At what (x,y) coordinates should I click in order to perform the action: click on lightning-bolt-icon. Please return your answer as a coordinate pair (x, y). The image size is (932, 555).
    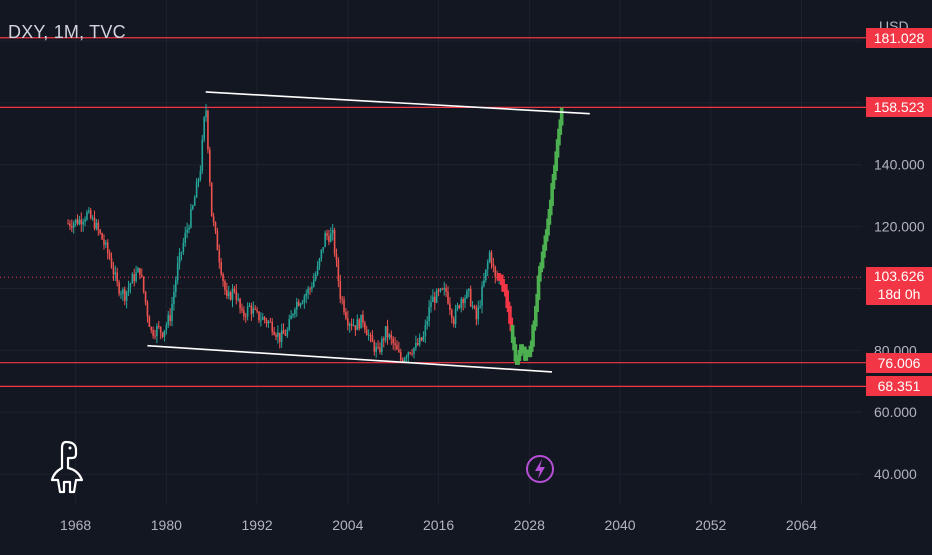
    Looking at the image, I should click on (540, 471).